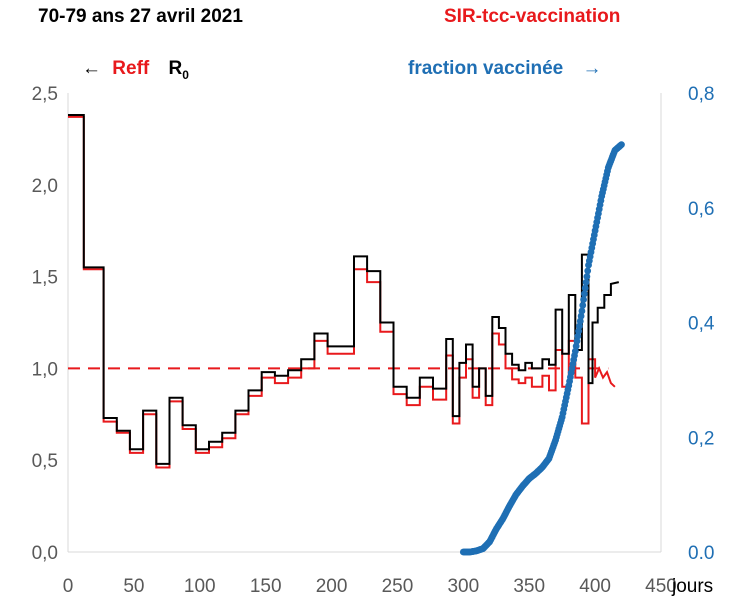  I want to click on left-tick-label: 2,0, so click(45, 186).